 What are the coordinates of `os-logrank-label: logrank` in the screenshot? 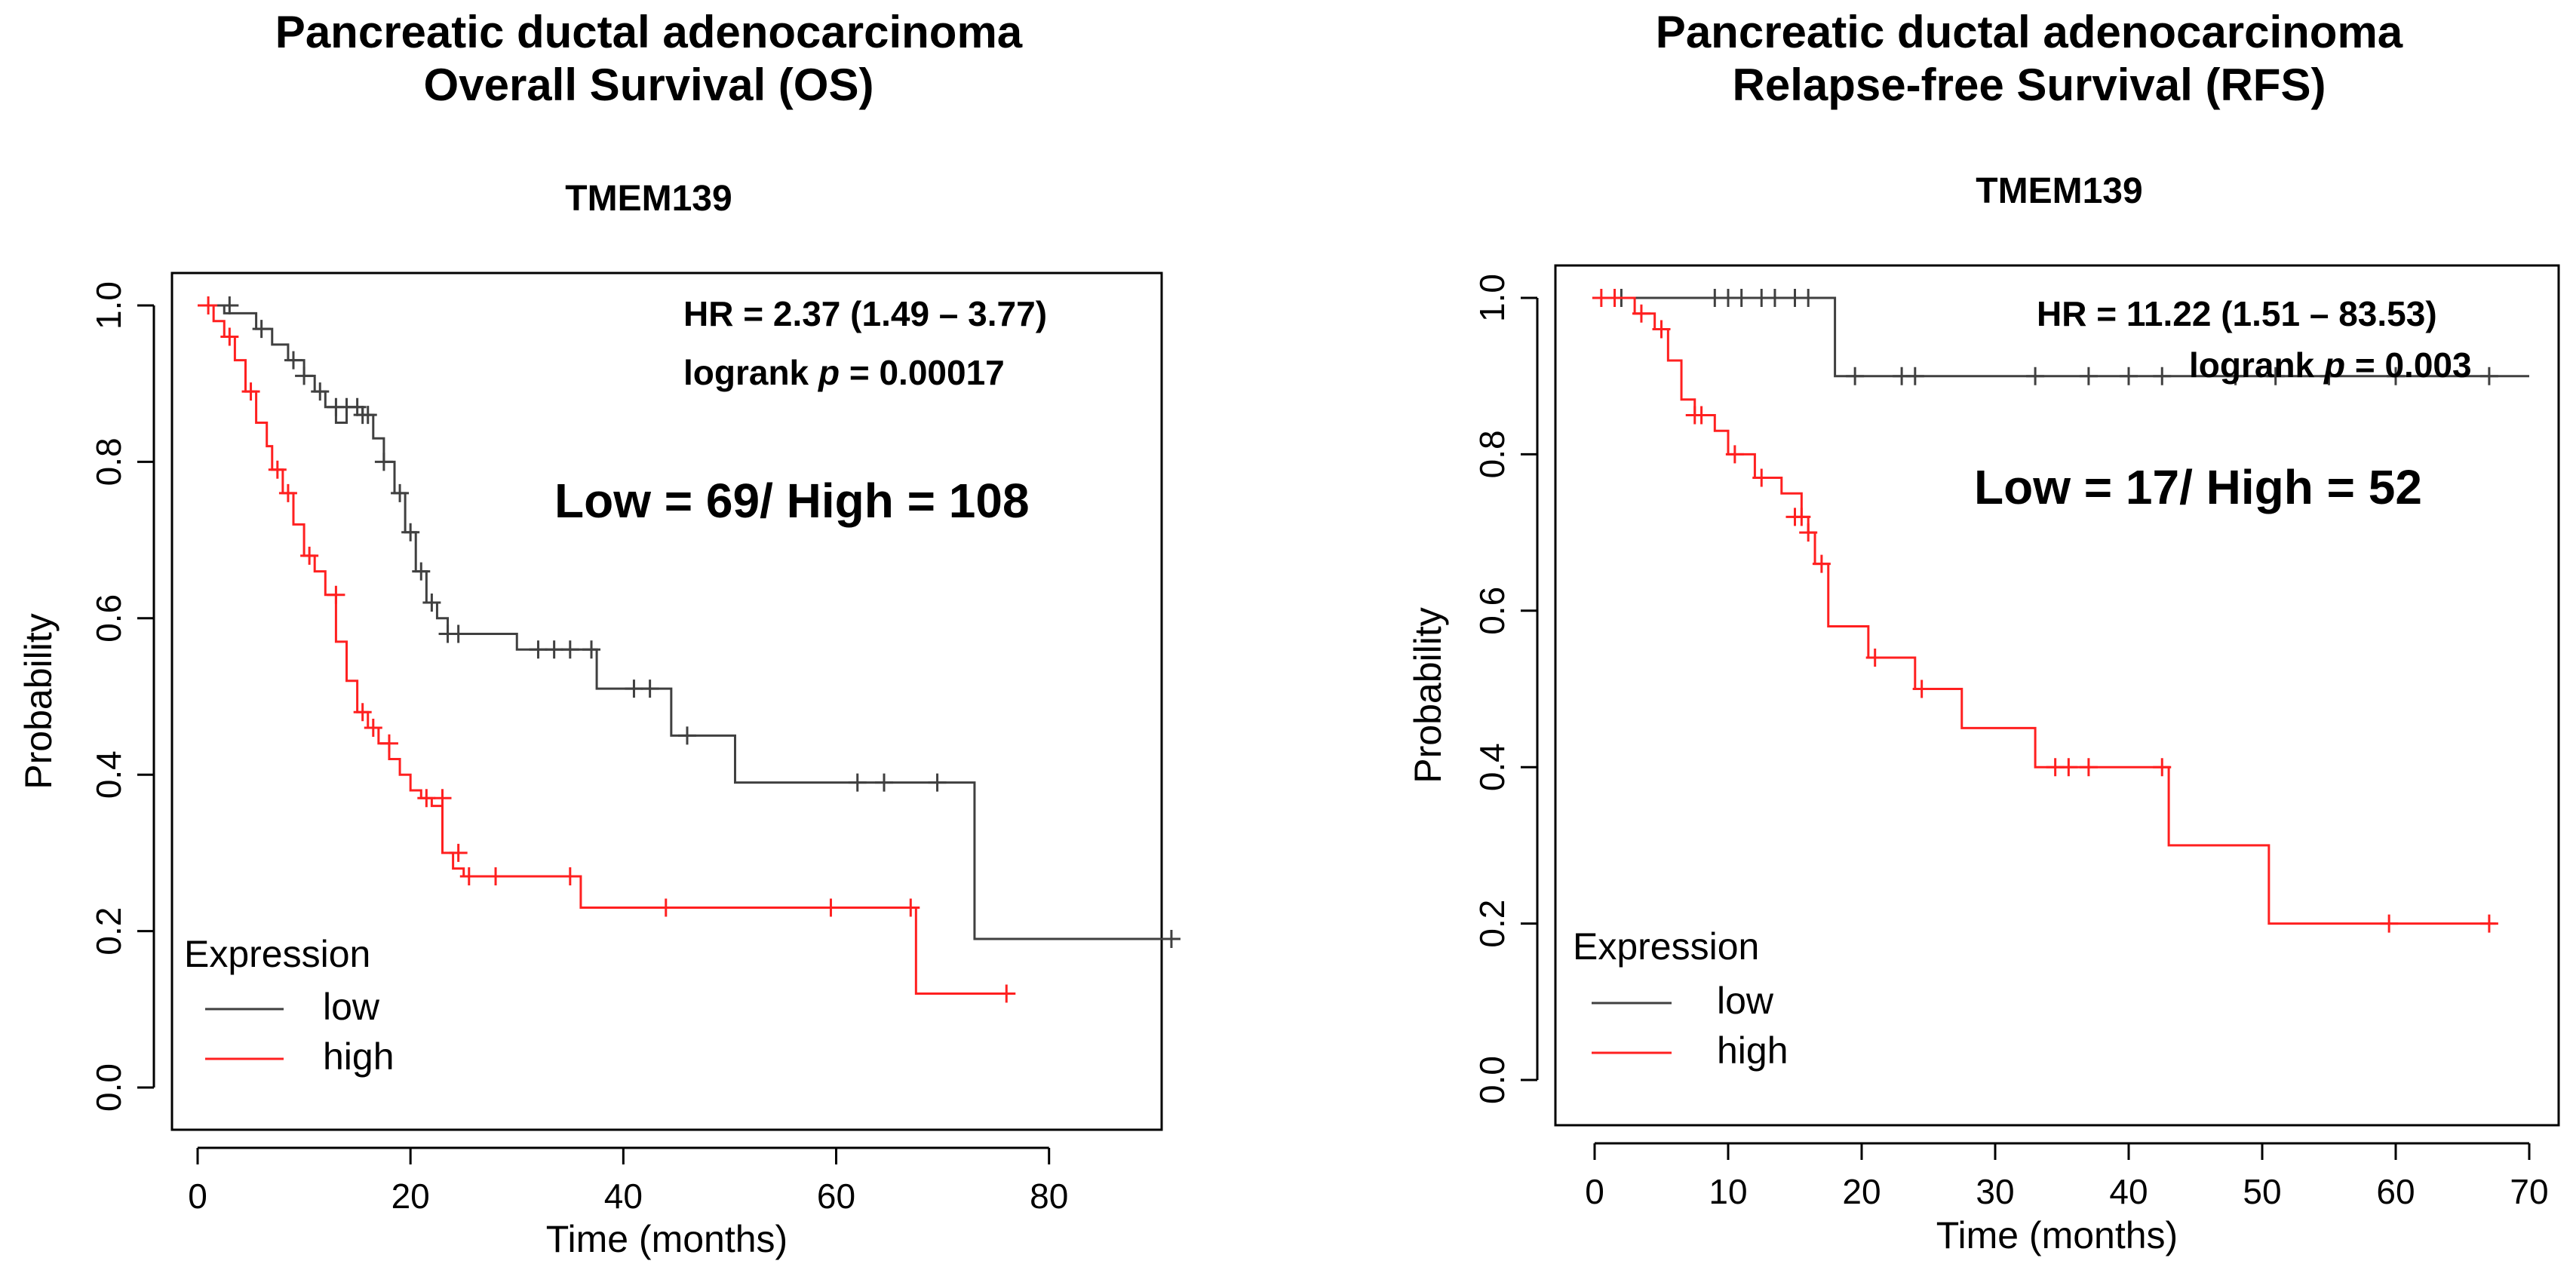 It's located at (750, 372).